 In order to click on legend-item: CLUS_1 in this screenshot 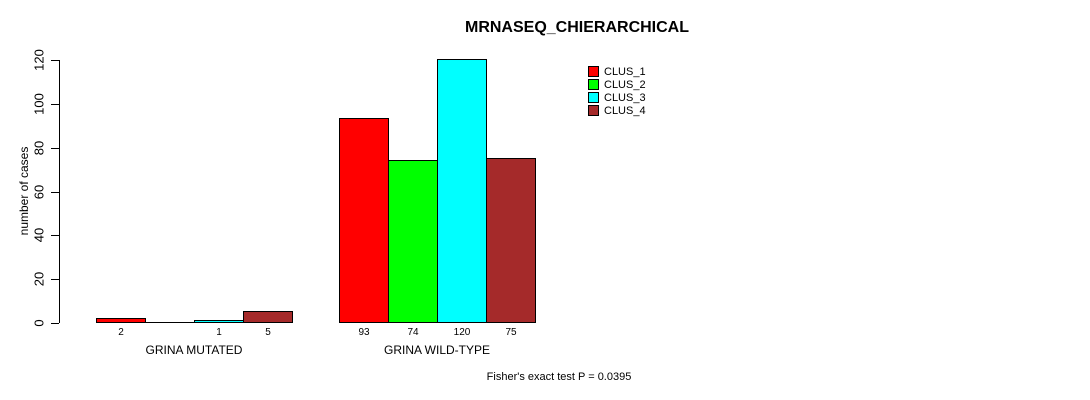, I will do `click(617, 71)`.